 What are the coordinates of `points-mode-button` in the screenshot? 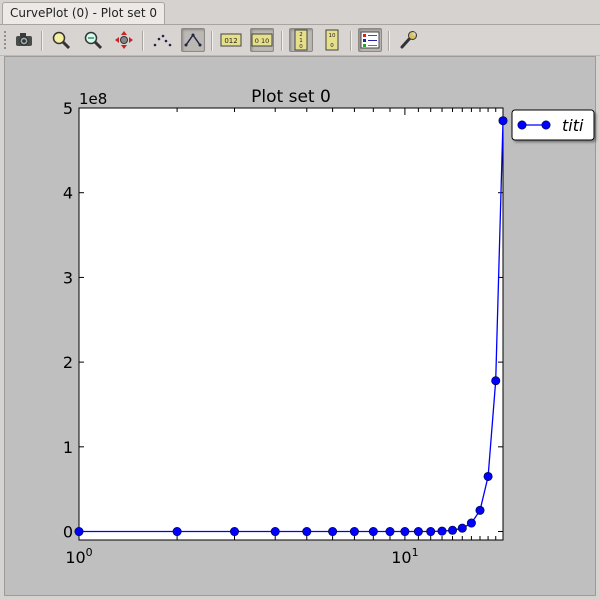 It's located at (162, 40).